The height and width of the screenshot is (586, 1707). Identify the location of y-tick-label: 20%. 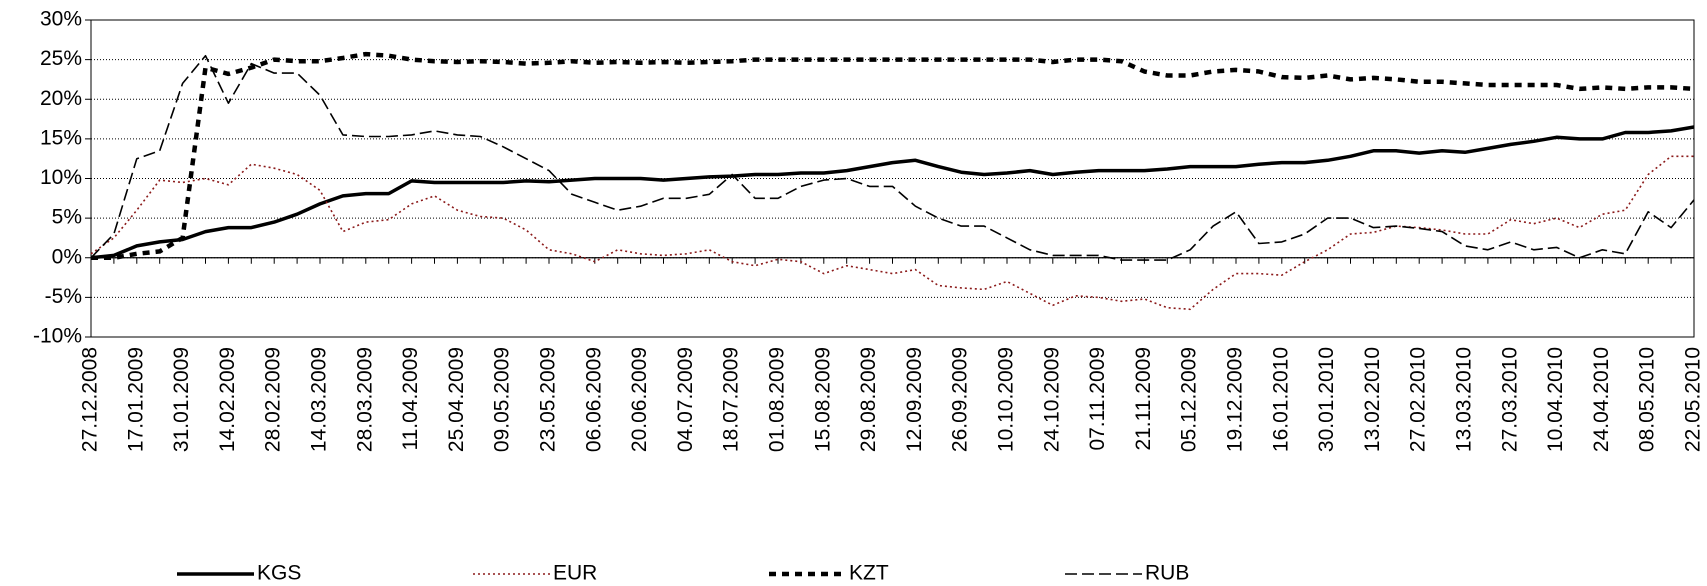
(61, 98).